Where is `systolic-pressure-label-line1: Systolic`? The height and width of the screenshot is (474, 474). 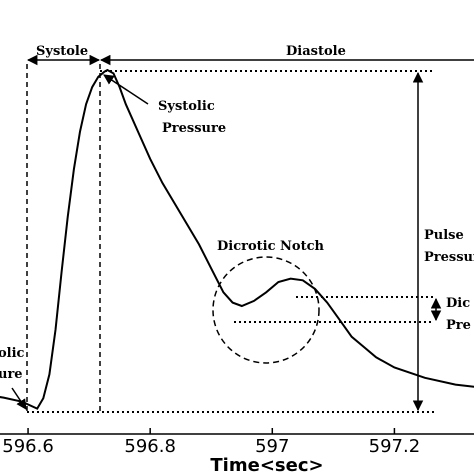 systolic-pressure-label-line1: Systolic is located at coordinates (186, 106).